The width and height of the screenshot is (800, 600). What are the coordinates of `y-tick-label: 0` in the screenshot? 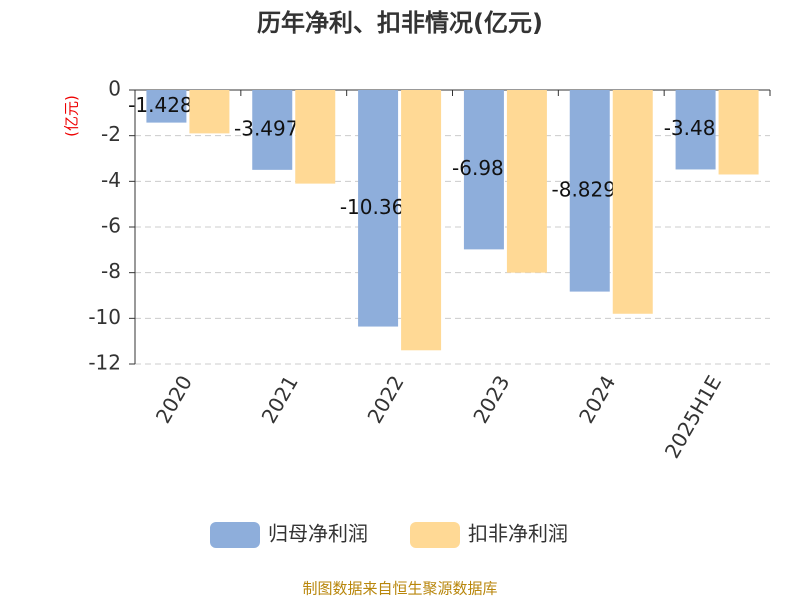 It's located at (114, 89).